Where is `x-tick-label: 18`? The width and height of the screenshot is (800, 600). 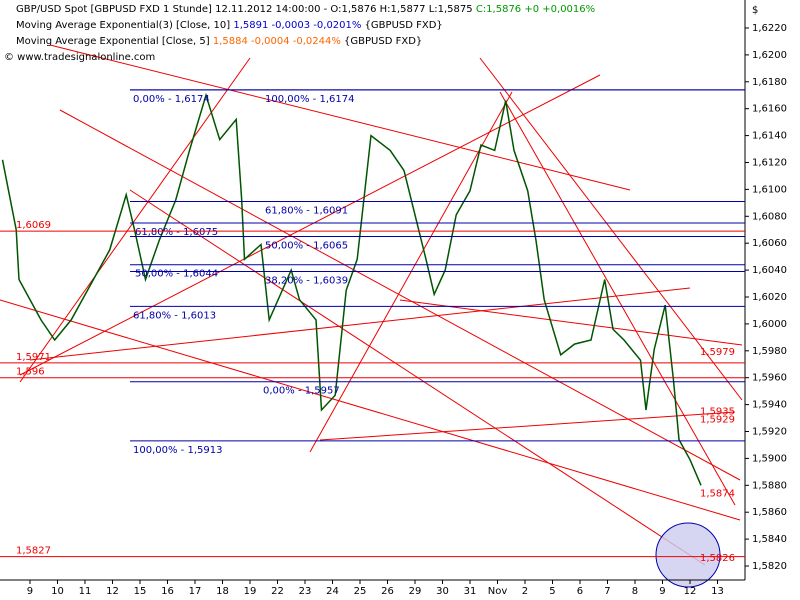
x-tick-label: 18 is located at coordinates (222, 591).